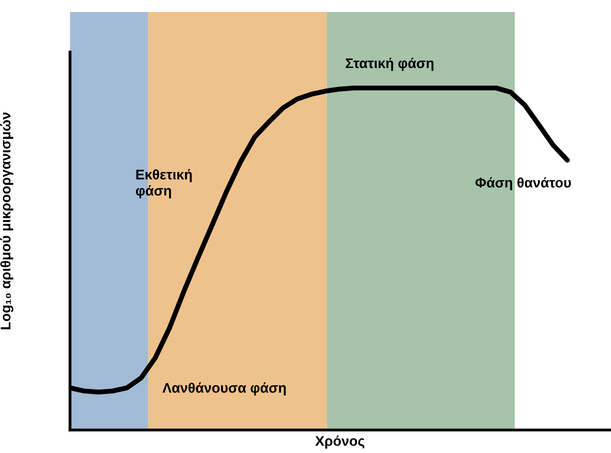 This screenshot has width=611, height=453. Describe the element at coordinates (7, 221) in the screenshot. I see `y-axis-title: Log₁₀ αριθμού μικροοργανισμών` at that location.